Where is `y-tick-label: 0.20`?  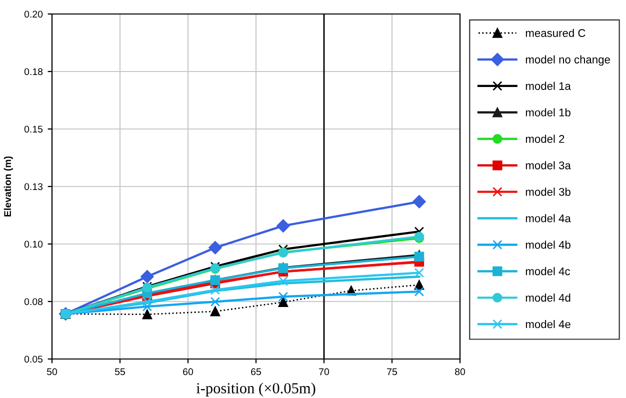 y-tick-label: 0.20 is located at coordinates (33, 14).